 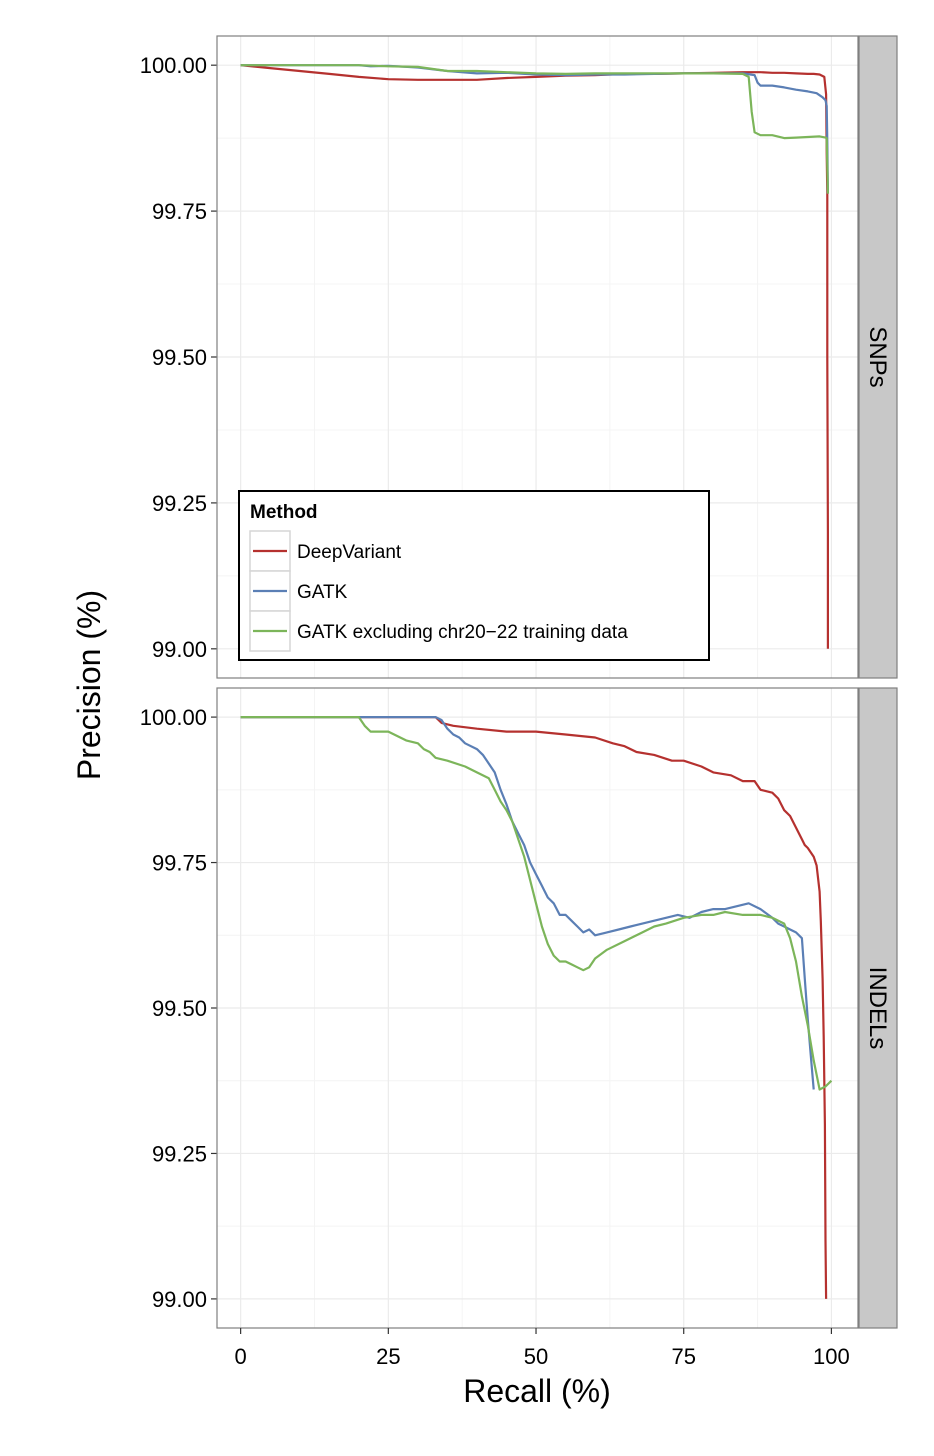 What do you see at coordinates (388, 1356) in the screenshot?
I see `x-tick-label: 25` at bounding box center [388, 1356].